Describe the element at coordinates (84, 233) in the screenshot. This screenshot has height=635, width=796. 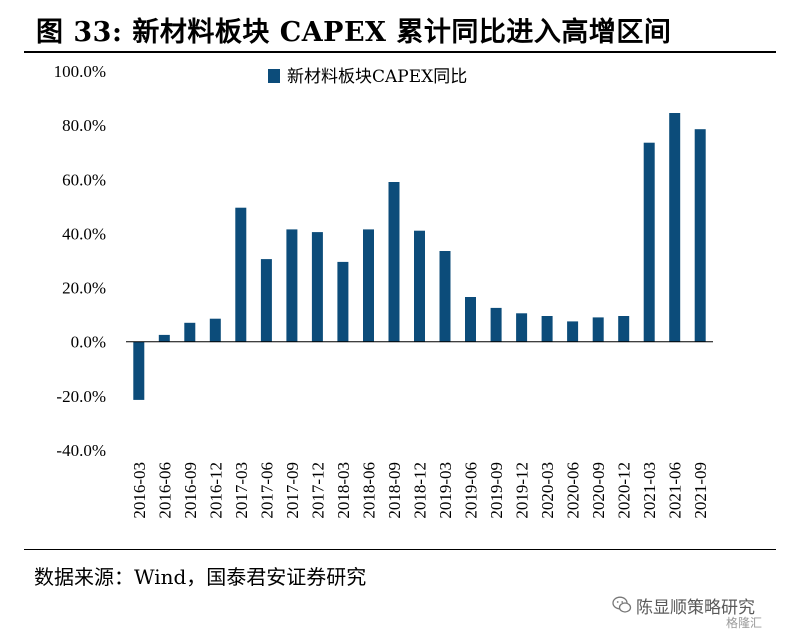
I see `y-tick-label: 40.0%` at that location.